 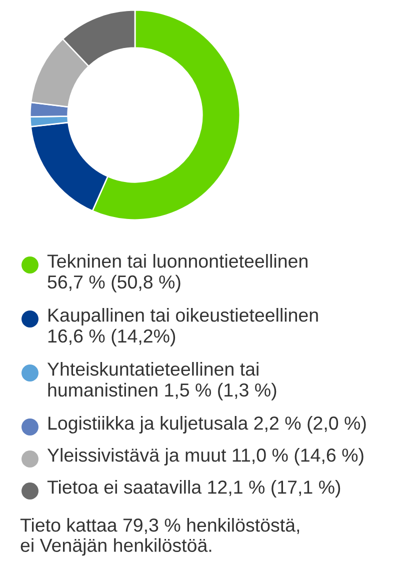 I want to click on legend-label: Tekninen tai luonnontieteellinen 56,7 % (50,8 %), so click(x=177, y=273).